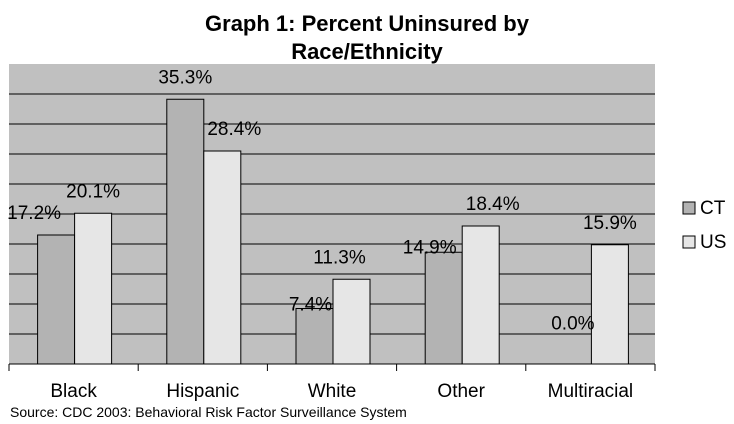 The height and width of the screenshot is (424, 734). What do you see at coordinates (572, 323) in the screenshot?
I see `data-label-ct: 0.0%` at bounding box center [572, 323].